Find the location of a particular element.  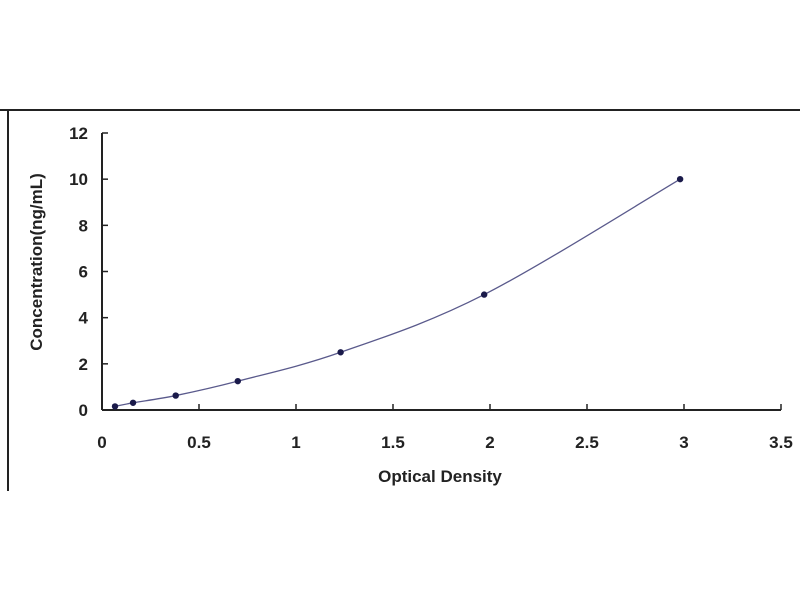

x-tick-label: 2.5 is located at coordinates (587, 442).